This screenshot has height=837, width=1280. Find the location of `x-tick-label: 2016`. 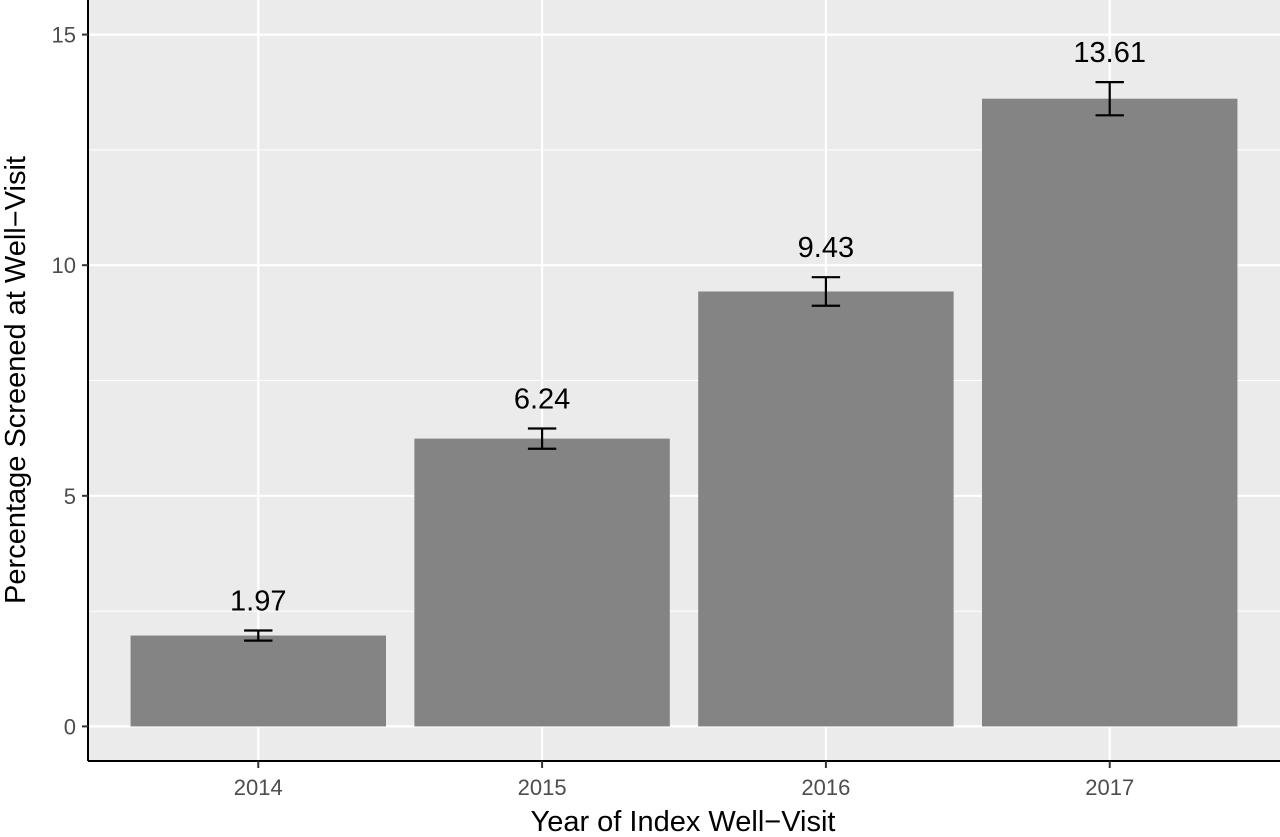

x-tick-label: 2016 is located at coordinates (825, 787).